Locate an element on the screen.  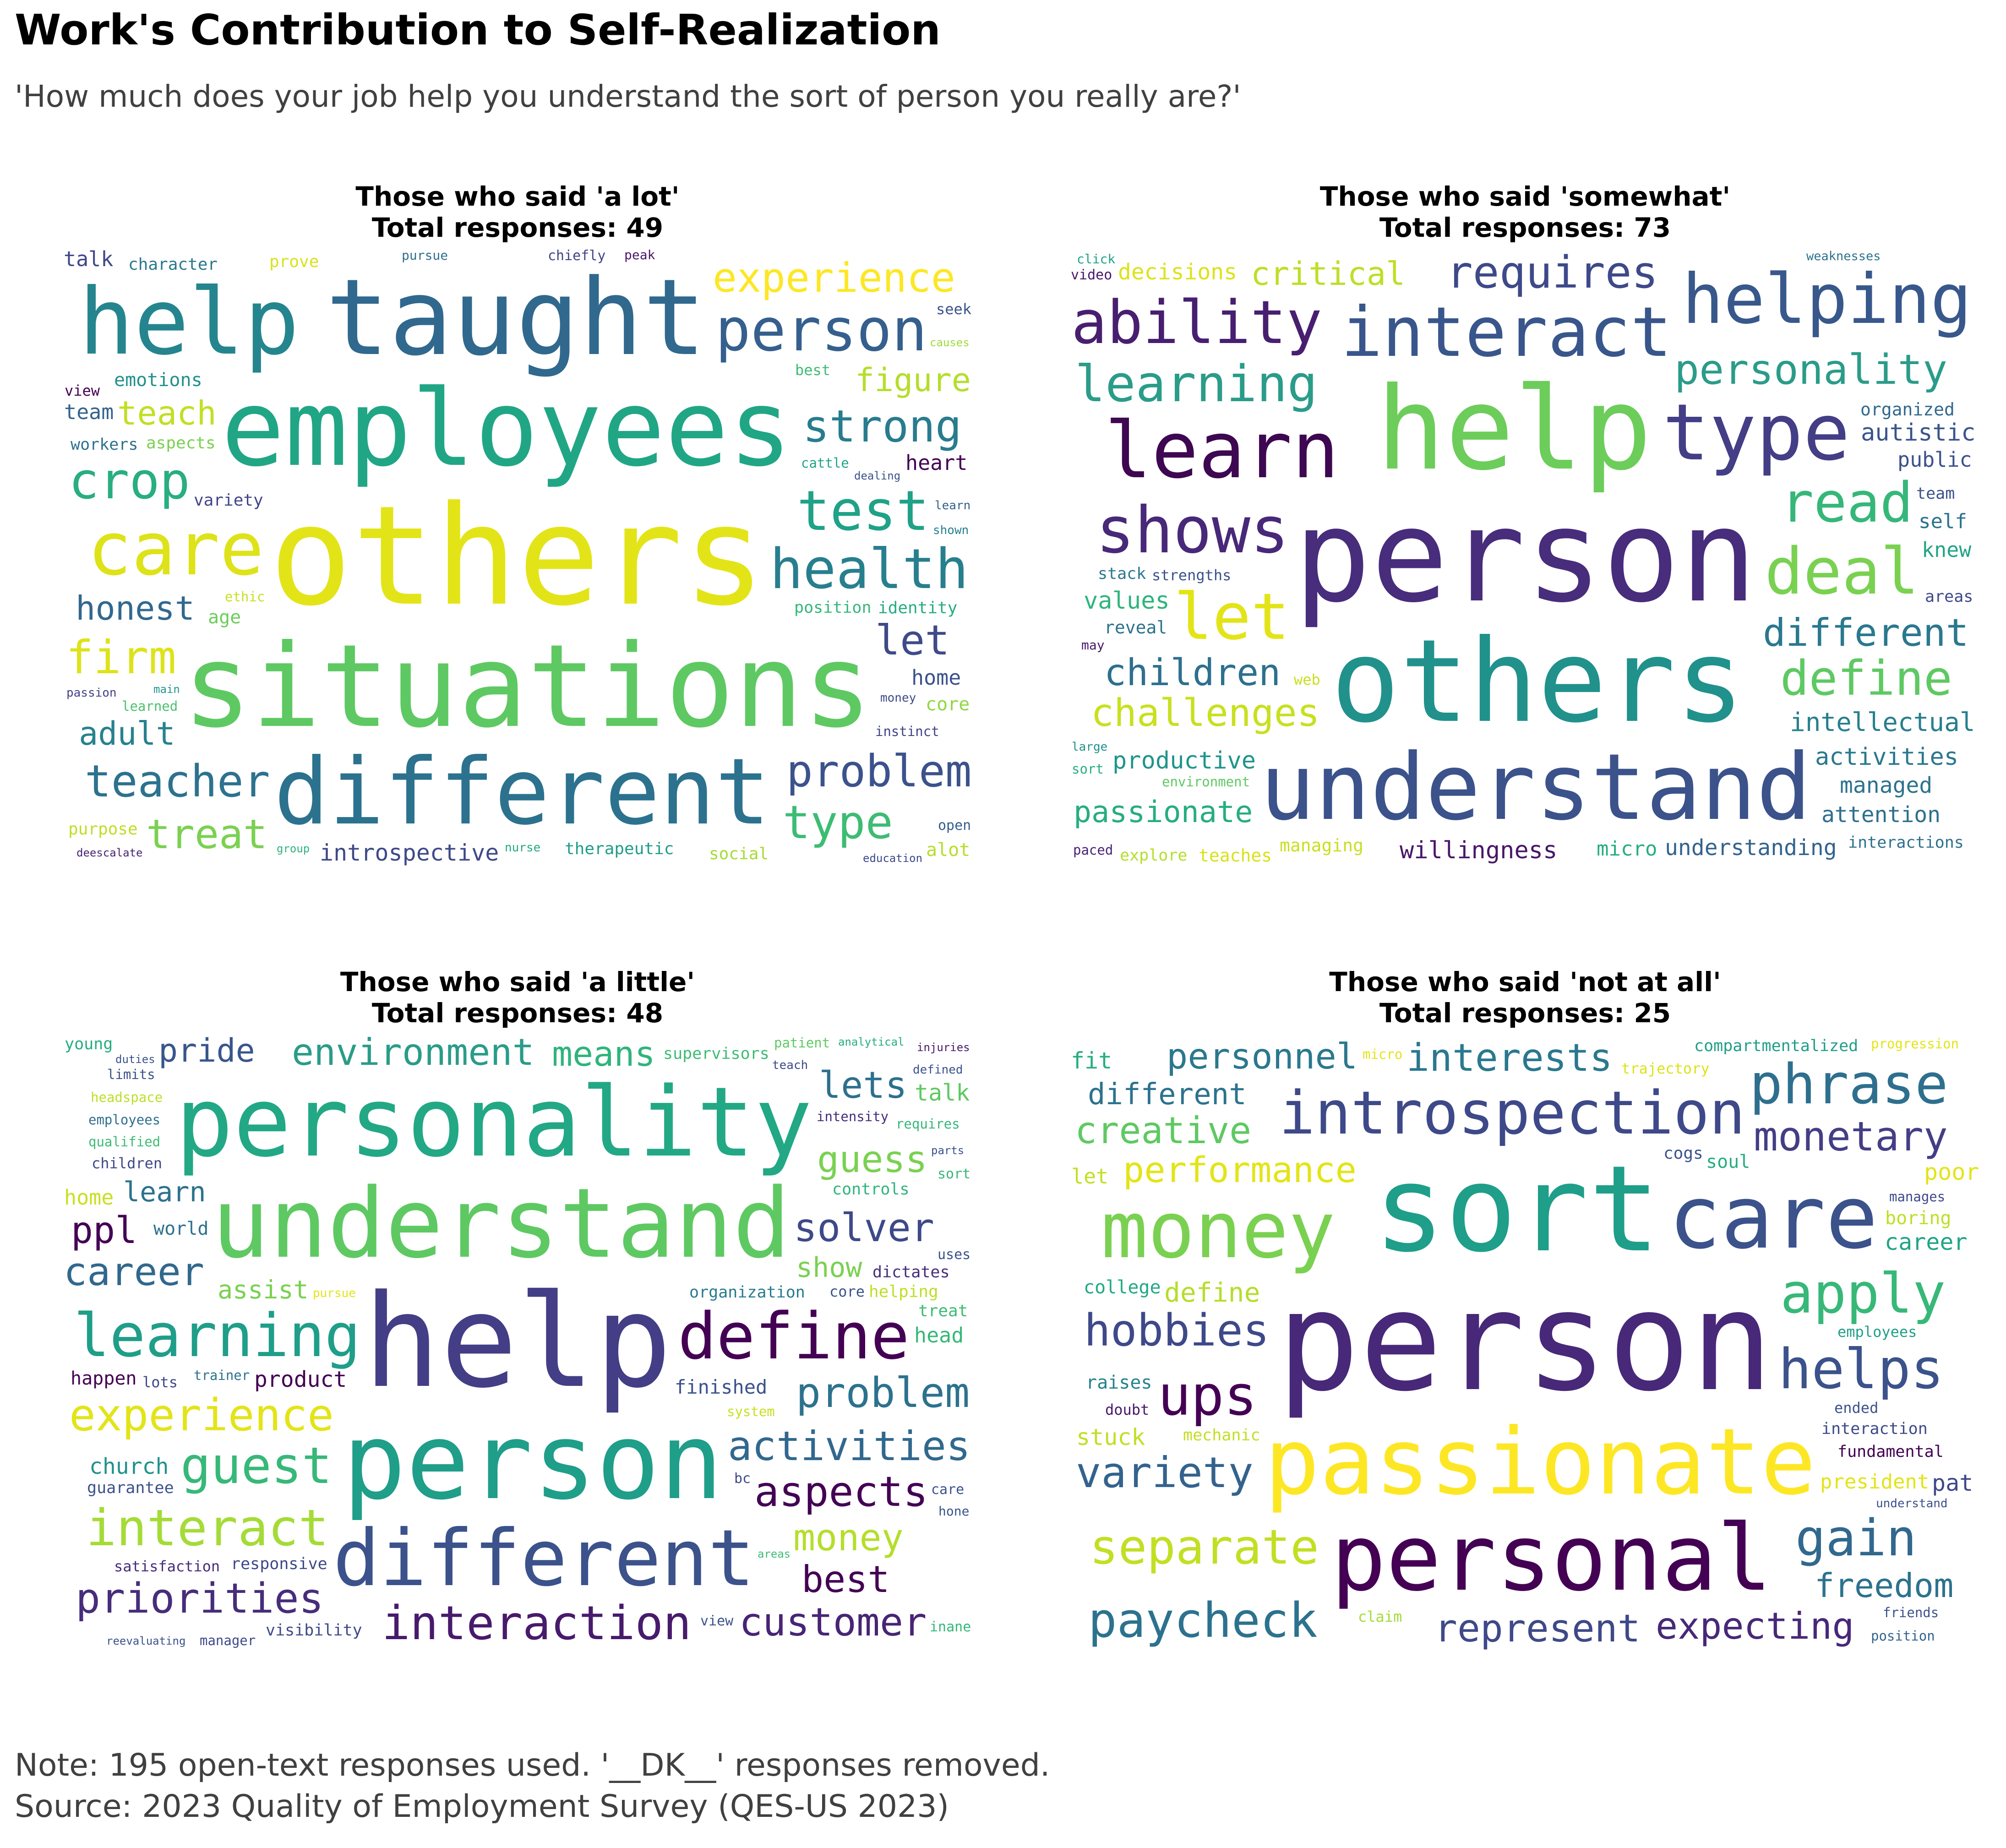
cloud-word: introspection is located at coordinates (1512, 1113).